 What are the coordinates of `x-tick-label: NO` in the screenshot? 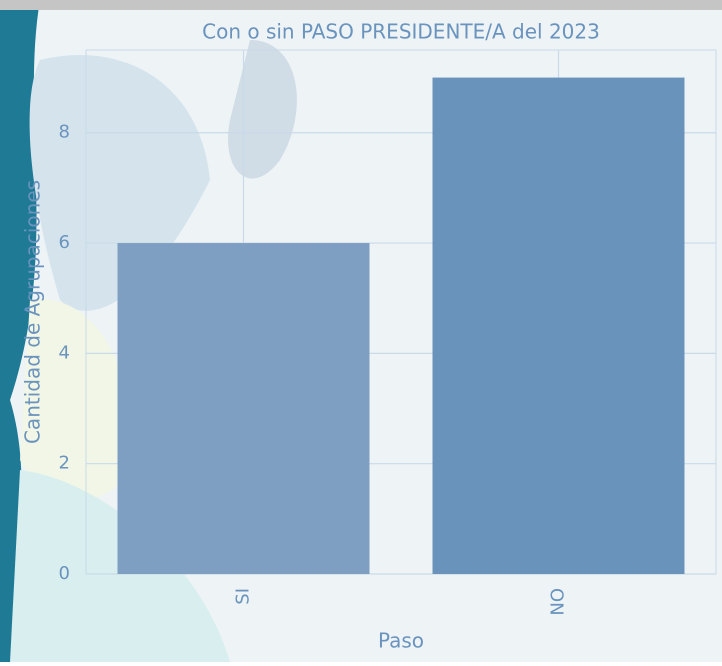 It's located at (558, 602).